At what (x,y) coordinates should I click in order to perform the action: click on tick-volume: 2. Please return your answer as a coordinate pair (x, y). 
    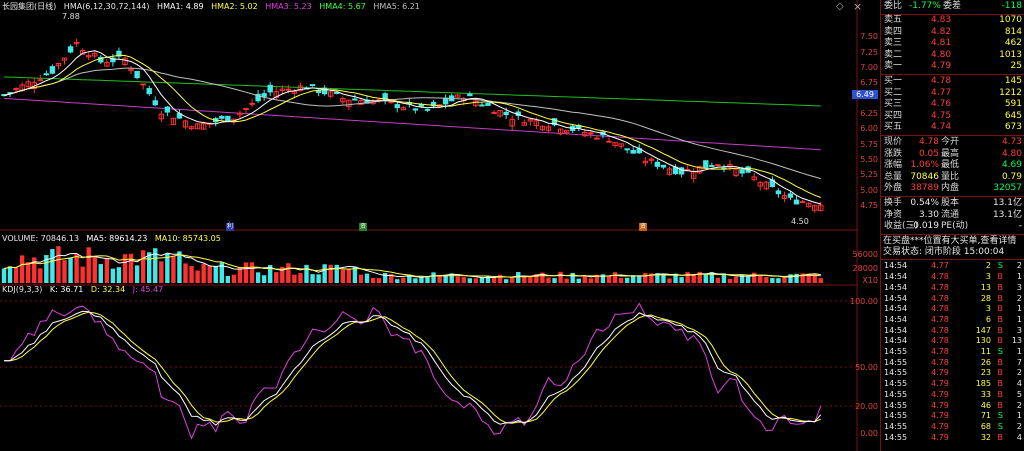
    Looking at the image, I should click on (988, 266).